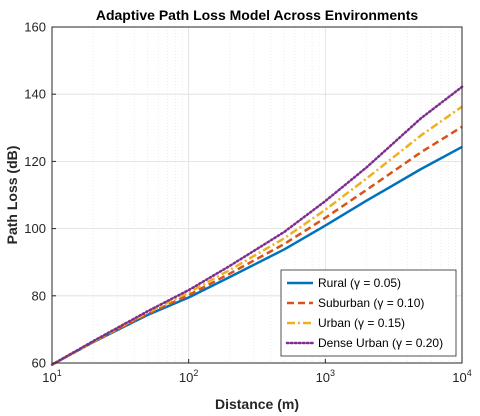 The height and width of the screenshot is (416, 480). I want to click on y-tick-label: 100, so click(35, 228).